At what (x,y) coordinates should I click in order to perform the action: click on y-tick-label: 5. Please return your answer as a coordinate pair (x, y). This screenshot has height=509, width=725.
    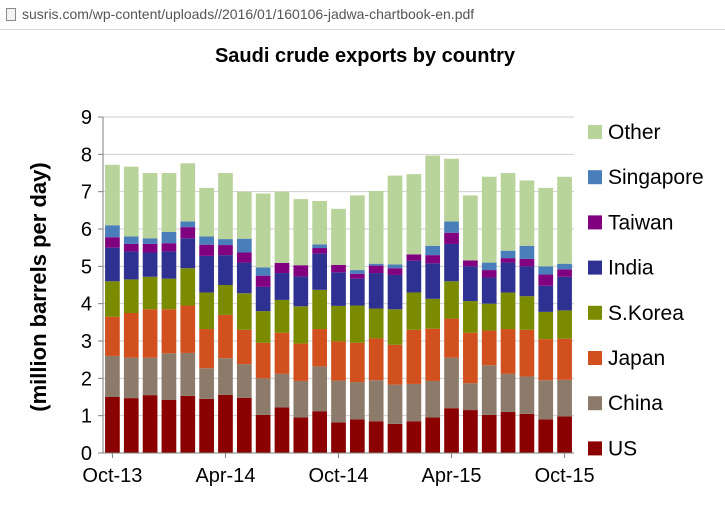
    Looking at the image, I should click on (86, 267).